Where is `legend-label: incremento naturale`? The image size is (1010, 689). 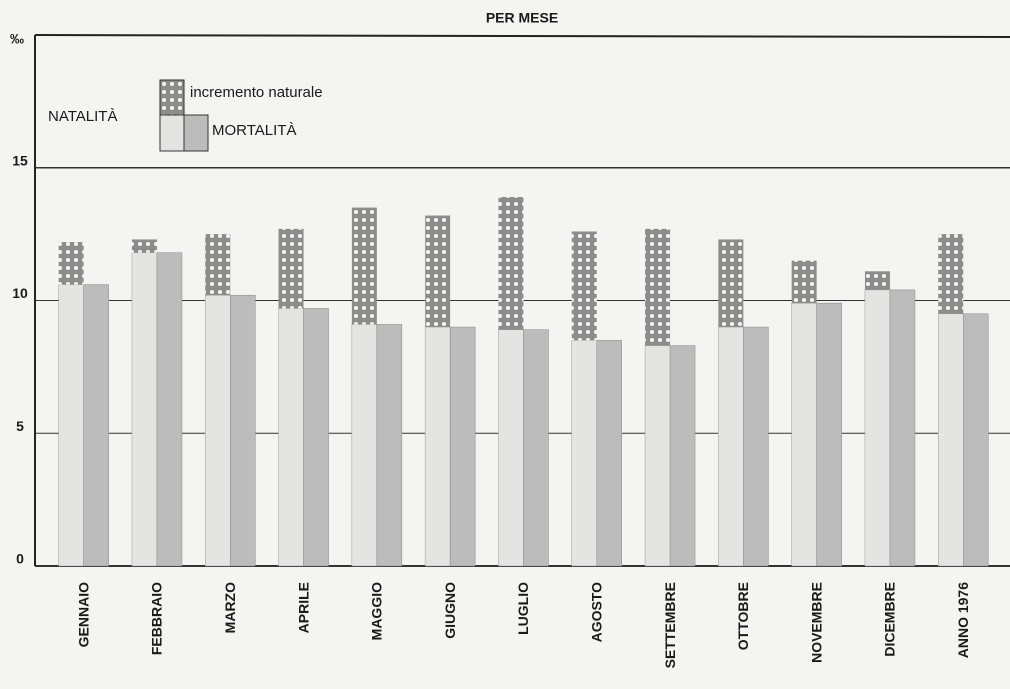
legend-label: incremento naturale is located at coordinates (256, 92).